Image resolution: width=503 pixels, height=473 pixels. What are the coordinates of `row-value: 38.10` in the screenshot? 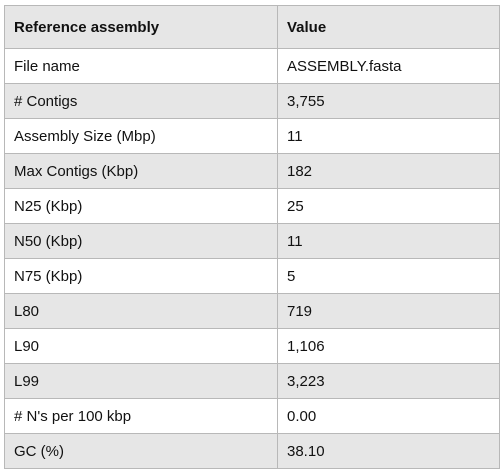 It's located at (388, 451).